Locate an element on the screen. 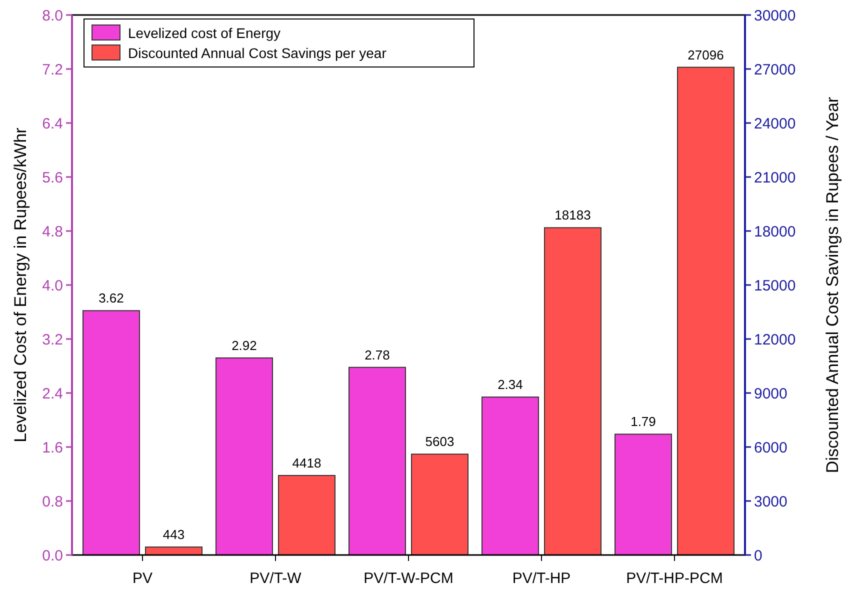 This screenshot has width=853, height=594. legend-label: Discounted Annual Cost Savings per year is located at coordinates (257, 52).